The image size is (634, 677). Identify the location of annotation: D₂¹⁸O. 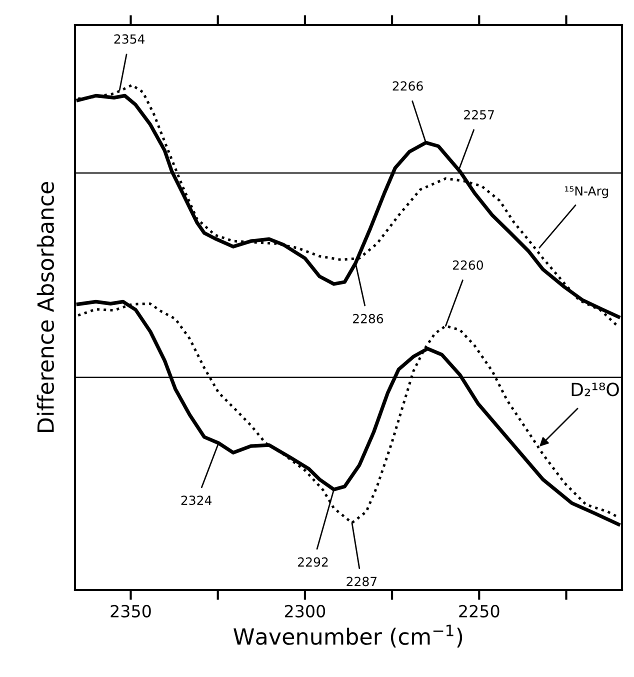
(595, 389).